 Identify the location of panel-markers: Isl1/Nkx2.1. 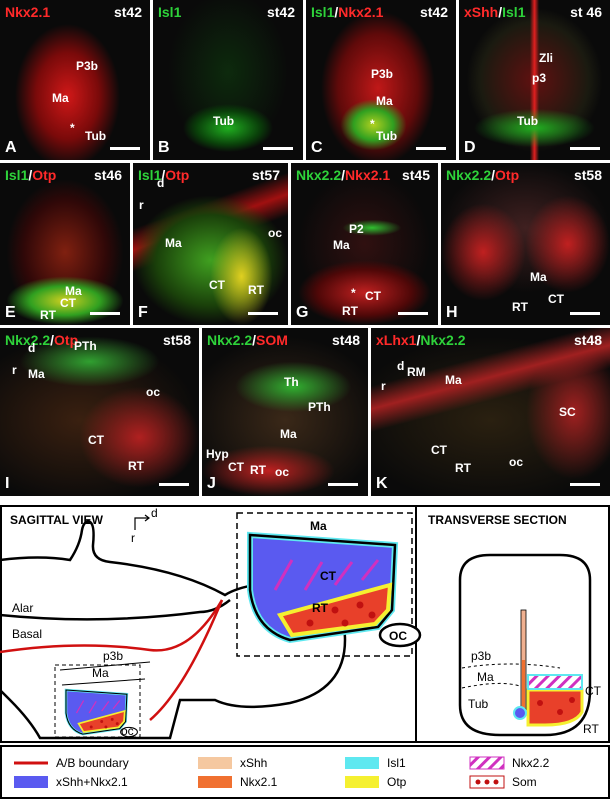
(347, 12).